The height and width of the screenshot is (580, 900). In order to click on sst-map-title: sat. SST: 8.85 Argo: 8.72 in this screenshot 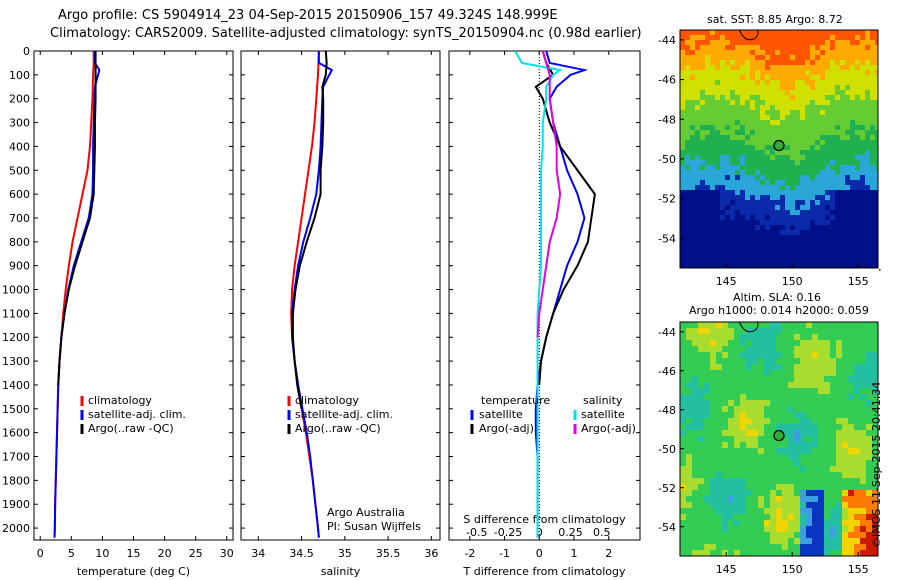, I will do `click(775, 19)`.